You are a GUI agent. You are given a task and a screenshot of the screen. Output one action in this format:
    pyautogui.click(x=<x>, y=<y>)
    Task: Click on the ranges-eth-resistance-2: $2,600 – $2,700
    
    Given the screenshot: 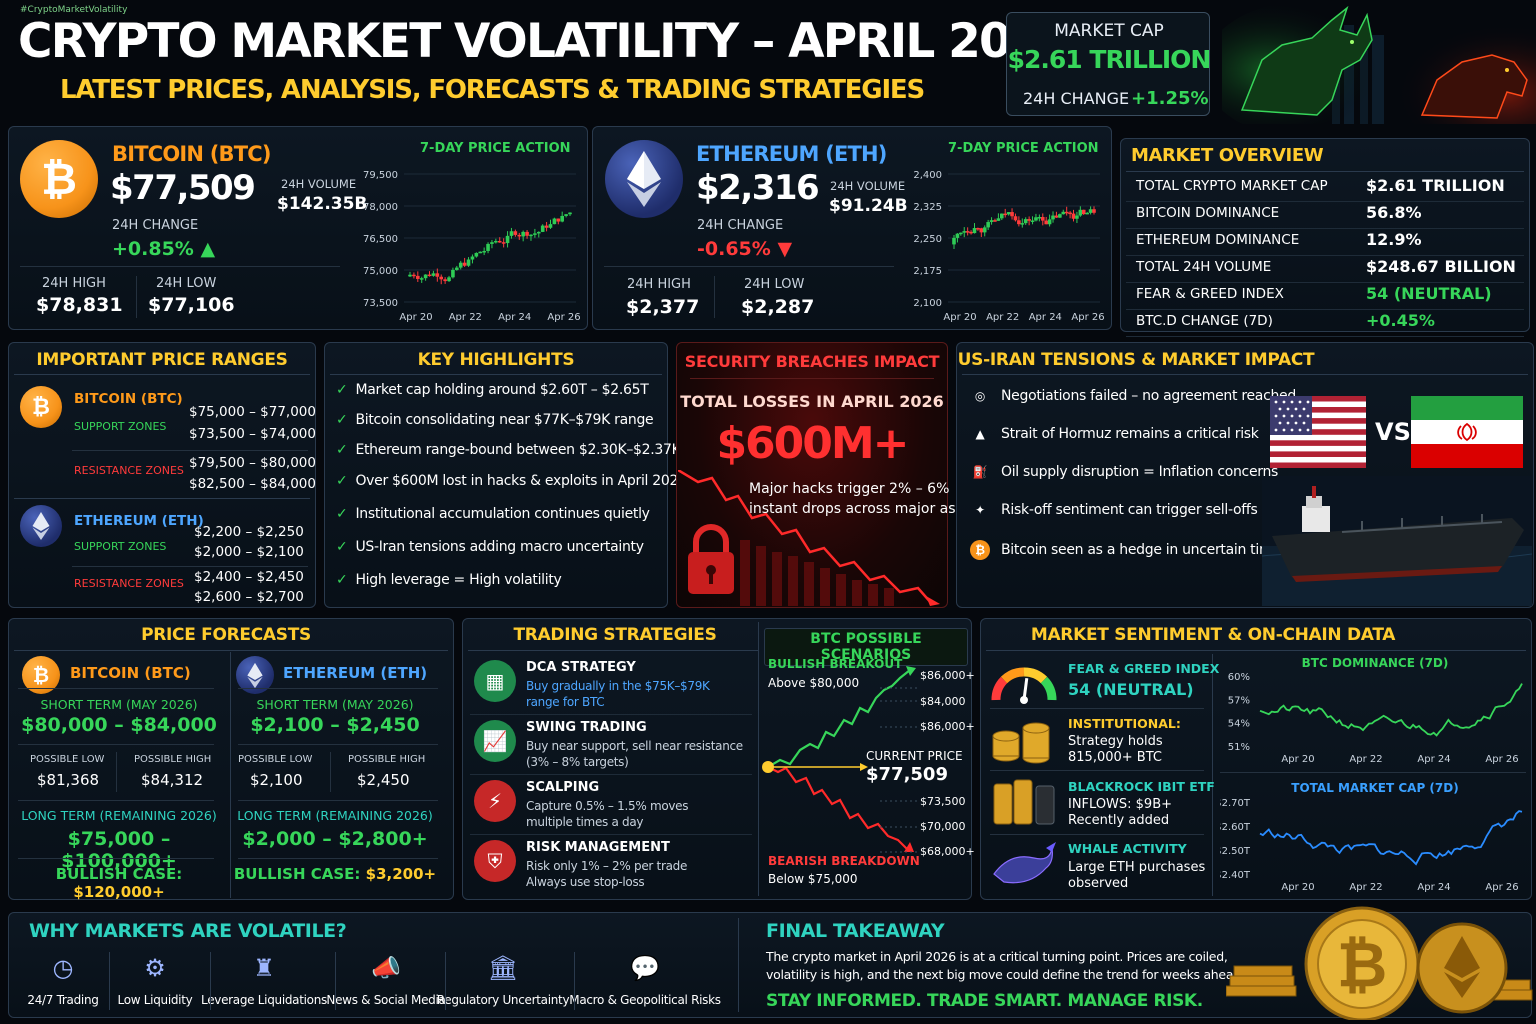 What is the action you would take?
    pyautogui.click(x=249, y=597)
    